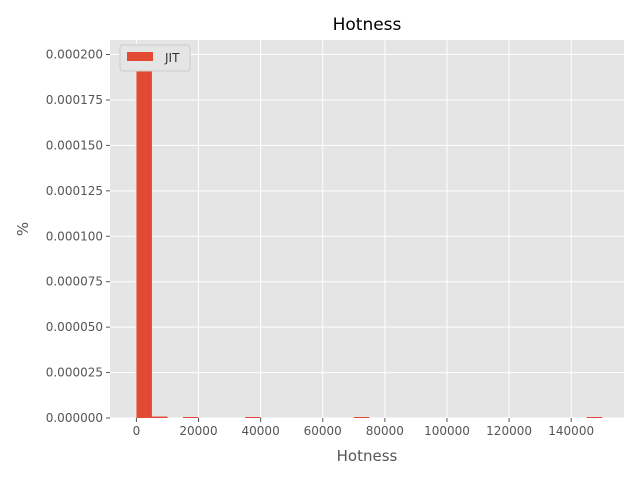  What do you see at coordinates (385, 431) in the screenshot?
I see `x-tick-label: 80000` at bounding box center [385, 431].